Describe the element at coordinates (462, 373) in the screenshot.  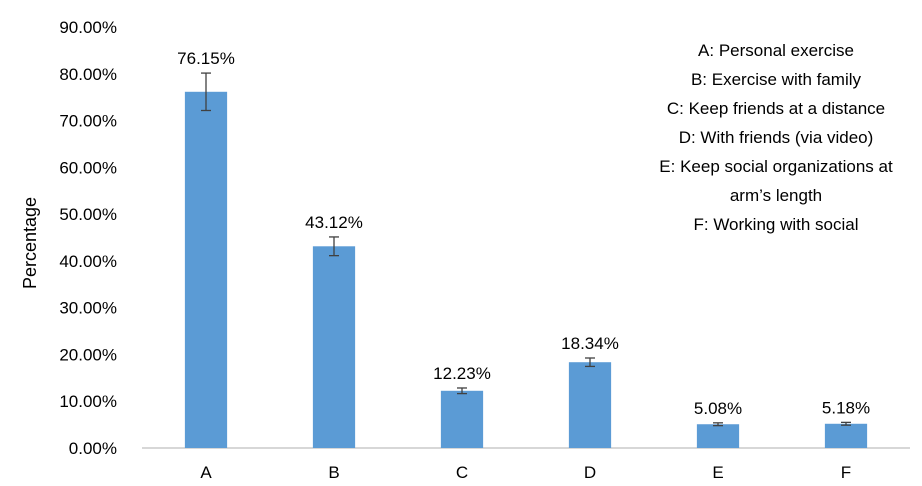
I see `value-label: 12.23%` at that location.